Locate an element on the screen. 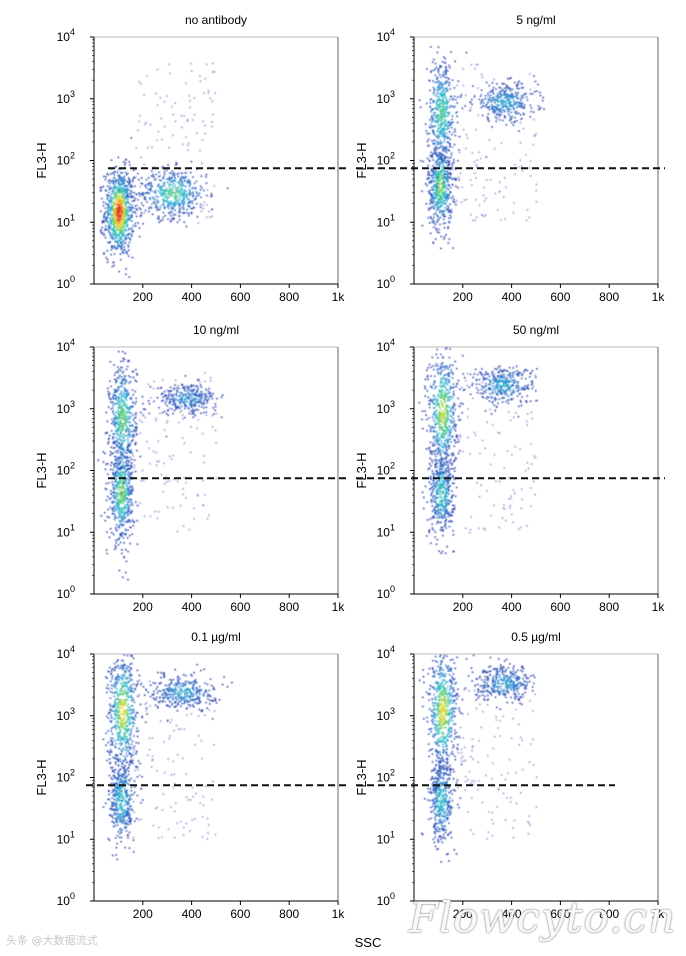 The image size is (686, 956). y-tick-label: 10⁰ is located at coordinates (66, 592).